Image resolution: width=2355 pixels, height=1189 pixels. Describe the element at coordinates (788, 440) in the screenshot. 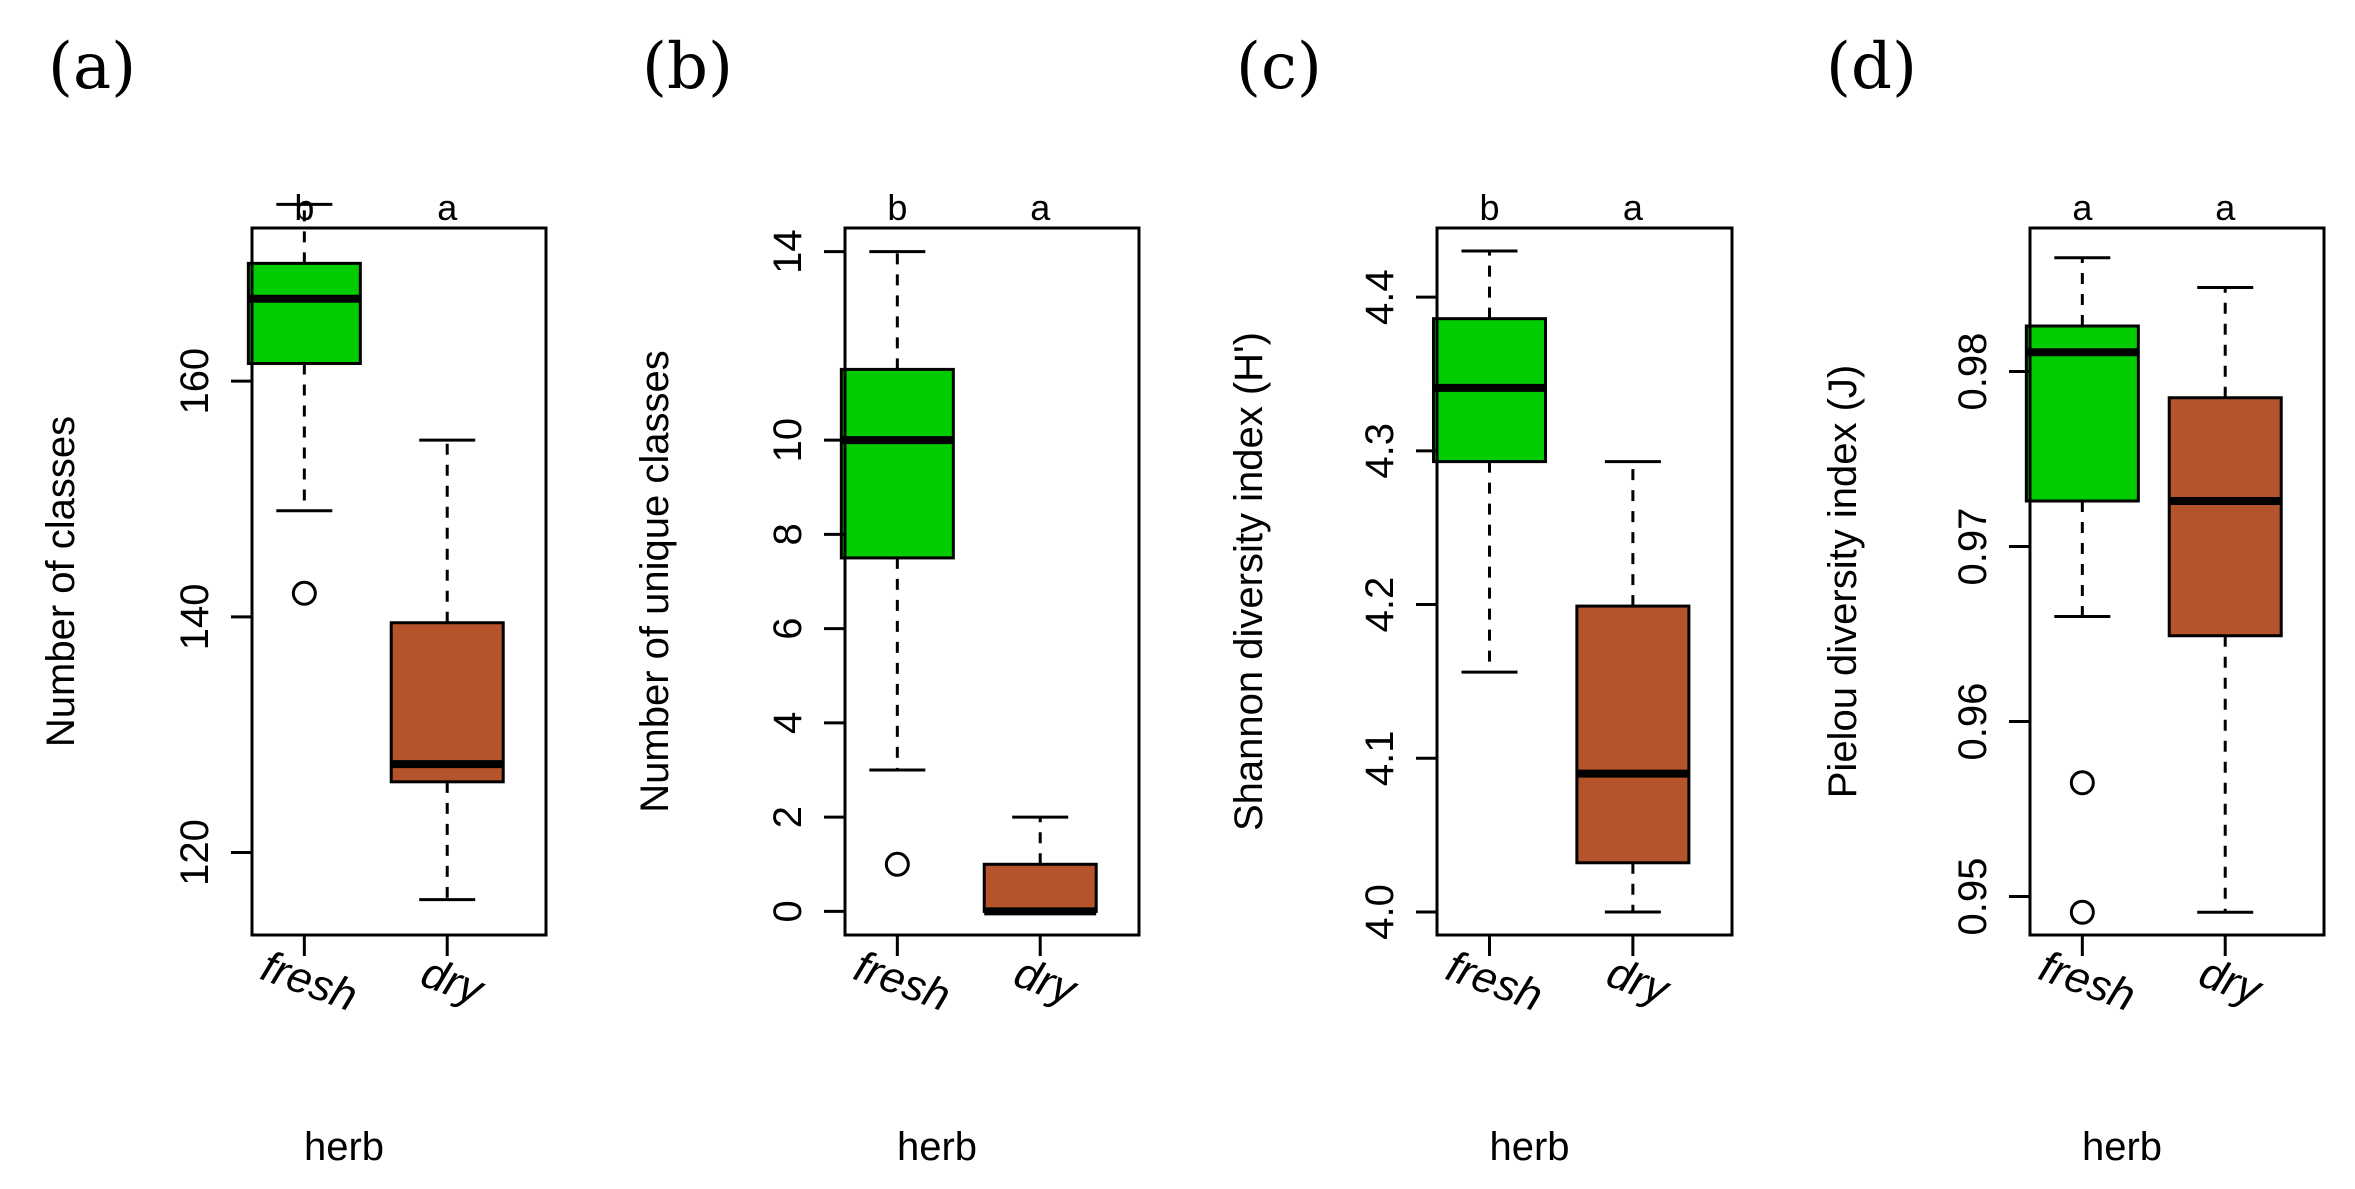

I see `y-tick-label: 10` at that location.